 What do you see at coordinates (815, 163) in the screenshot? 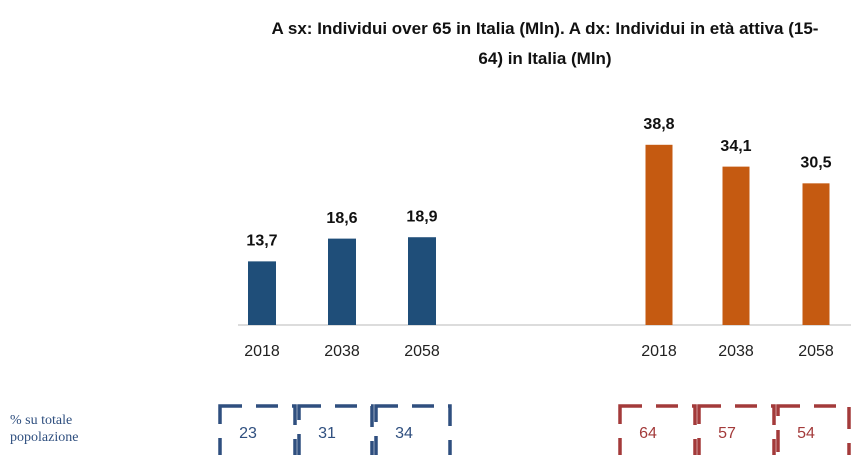
I see `value-label: 30,5` at bounding box center [815, 163].